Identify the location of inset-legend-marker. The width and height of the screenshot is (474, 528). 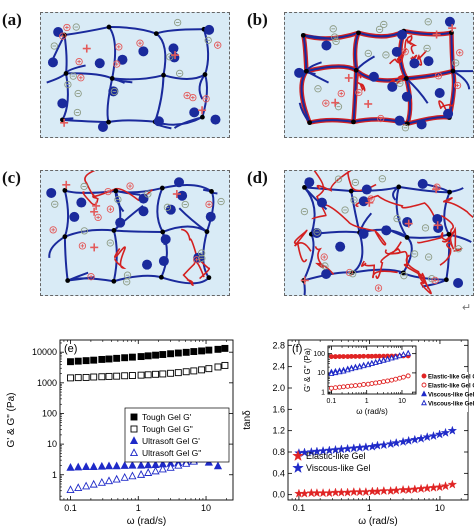
(424, 376).